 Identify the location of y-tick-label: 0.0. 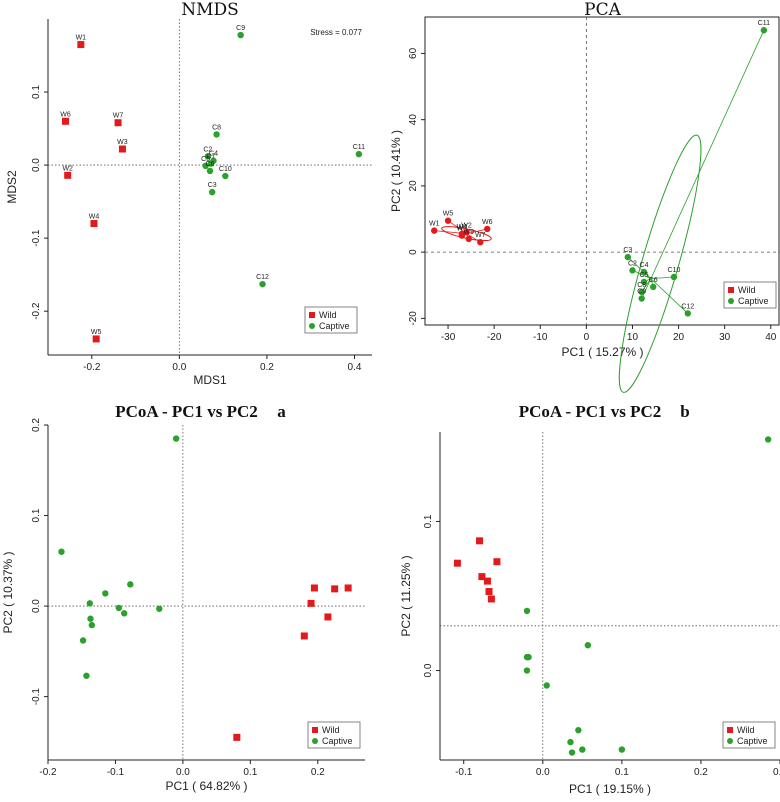
(36, 165).